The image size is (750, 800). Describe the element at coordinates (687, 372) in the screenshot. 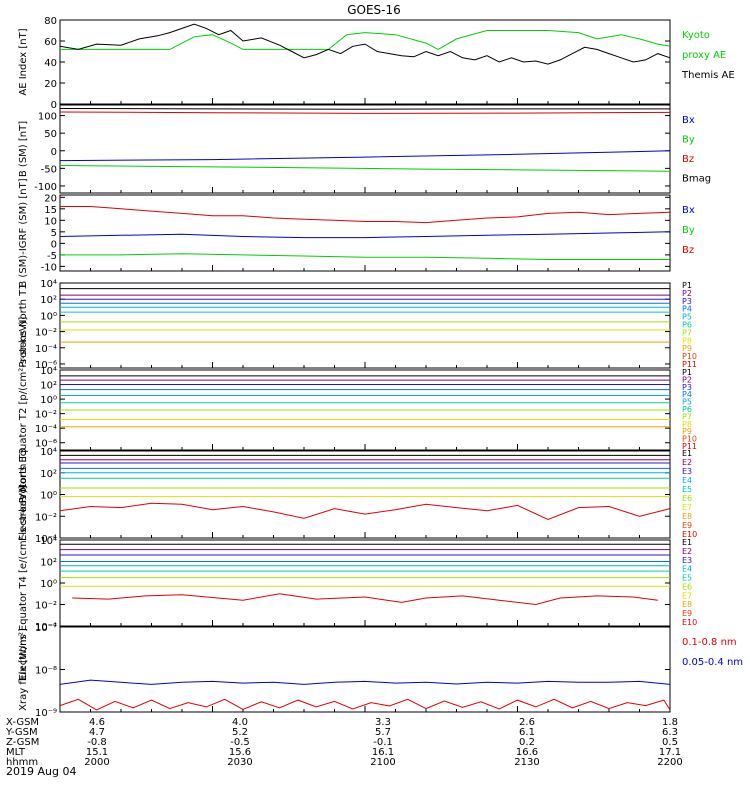

I see `legend-label: P1` at that location.